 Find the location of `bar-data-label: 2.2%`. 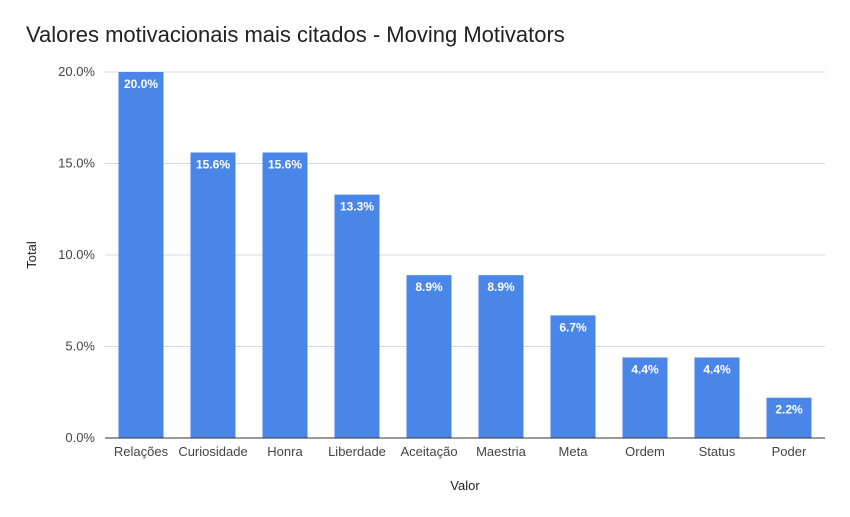

bar-data-label: 2.2% is located at coordinates (789, 410).